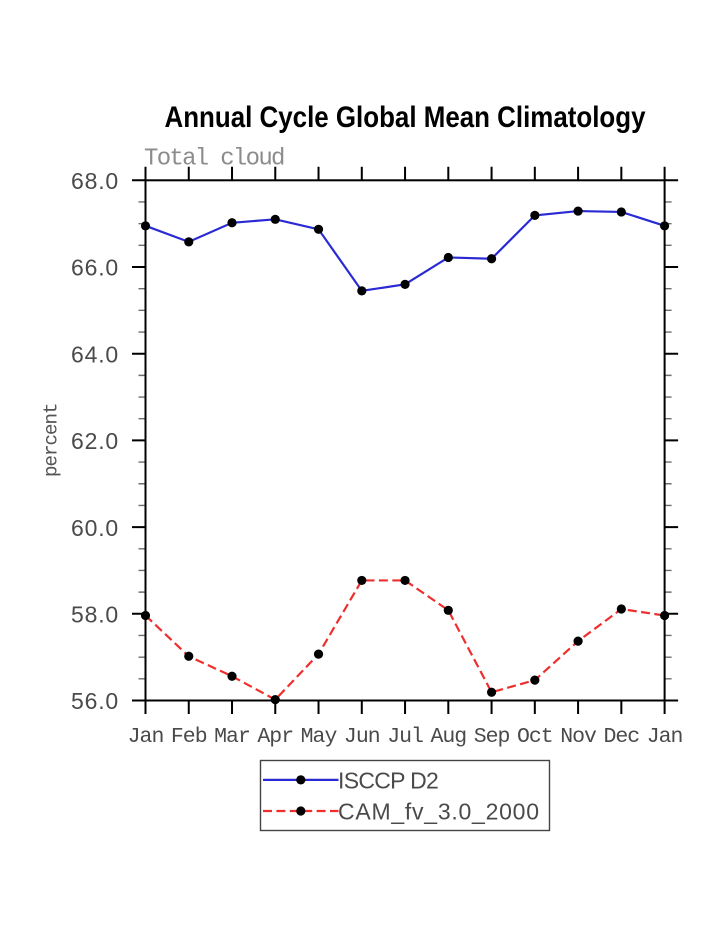 The width and height of the screenshot is (723, 935). What do you see at coordinates (439, 811) in the screenshot?
I see `svg-text: CAM_fv_3.0_2000` at bounding box center [439, 811].